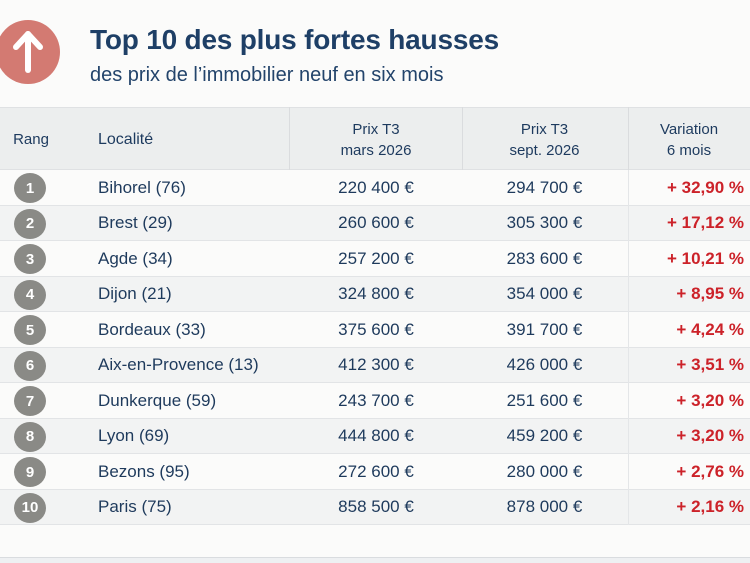 The image size is (750, 563). I want to click on price-september-cell: 426 000 €, so click(544, 364).